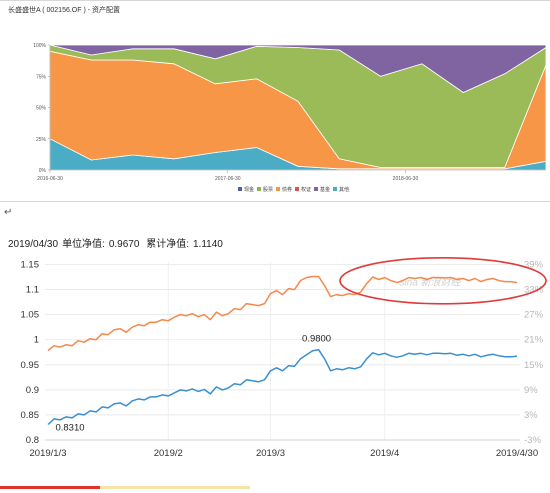 This screenshot has width=550, height=493. Describe the element at coordinates (69, 427) in the screenshot. I see `annotation-low: 0.8310` at that location.